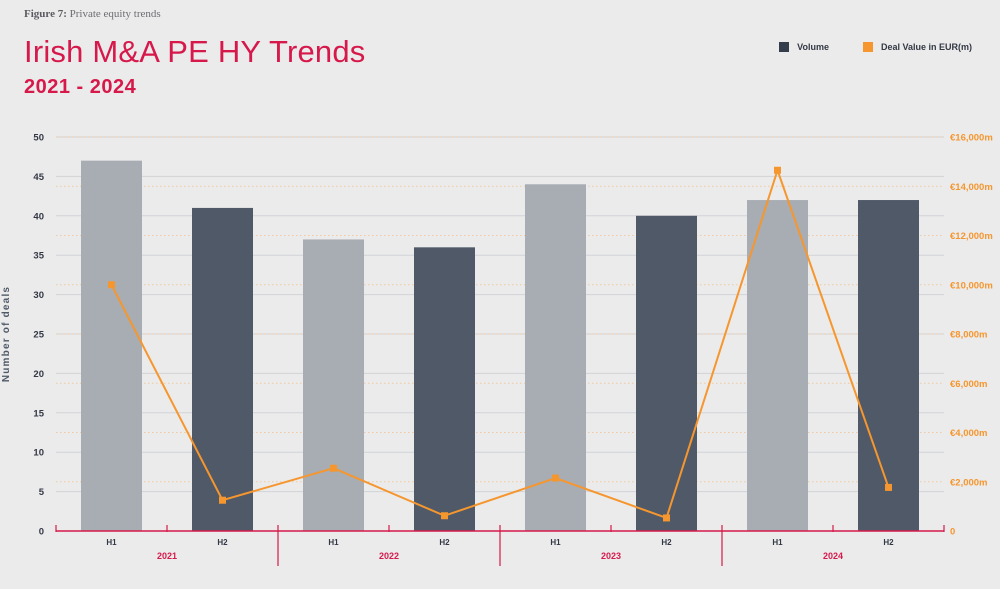 The height and width of the screenshot is (589, 1000). I want to click on y2-tick-label: €2,000m, so click(969, 482).